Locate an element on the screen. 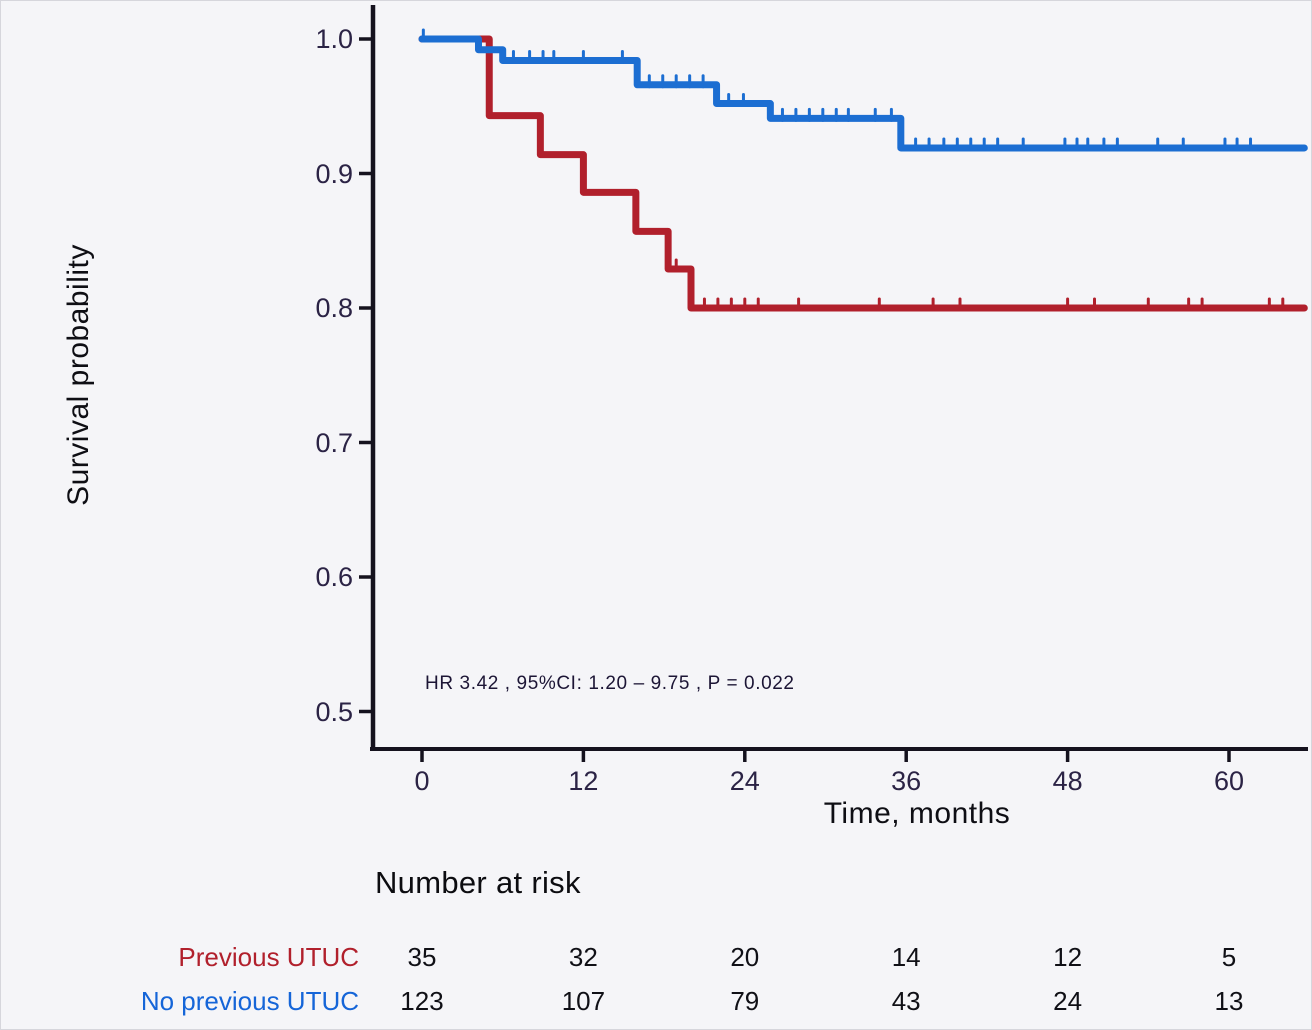 The width and height of the screenshot is (1312, 1030). risk-value: 43 is located at coordinates (906, 1001).